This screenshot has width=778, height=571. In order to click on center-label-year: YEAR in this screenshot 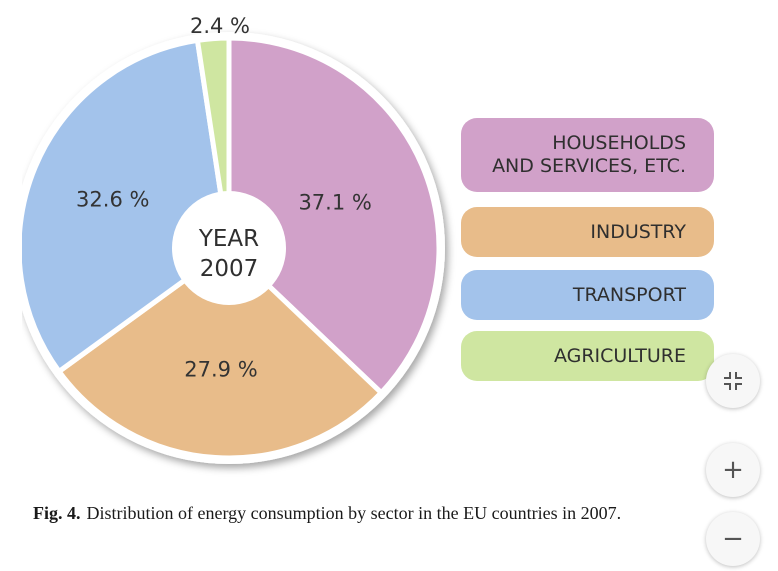, I will do `click(228, 239)`.